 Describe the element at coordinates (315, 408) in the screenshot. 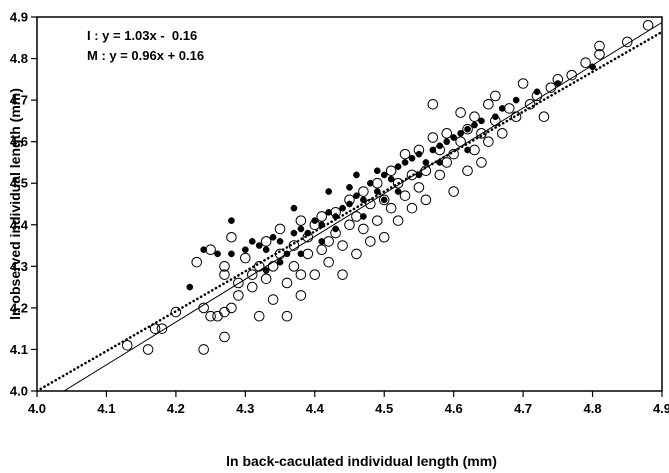

I see `x-tick-label: 4.4` at that location.